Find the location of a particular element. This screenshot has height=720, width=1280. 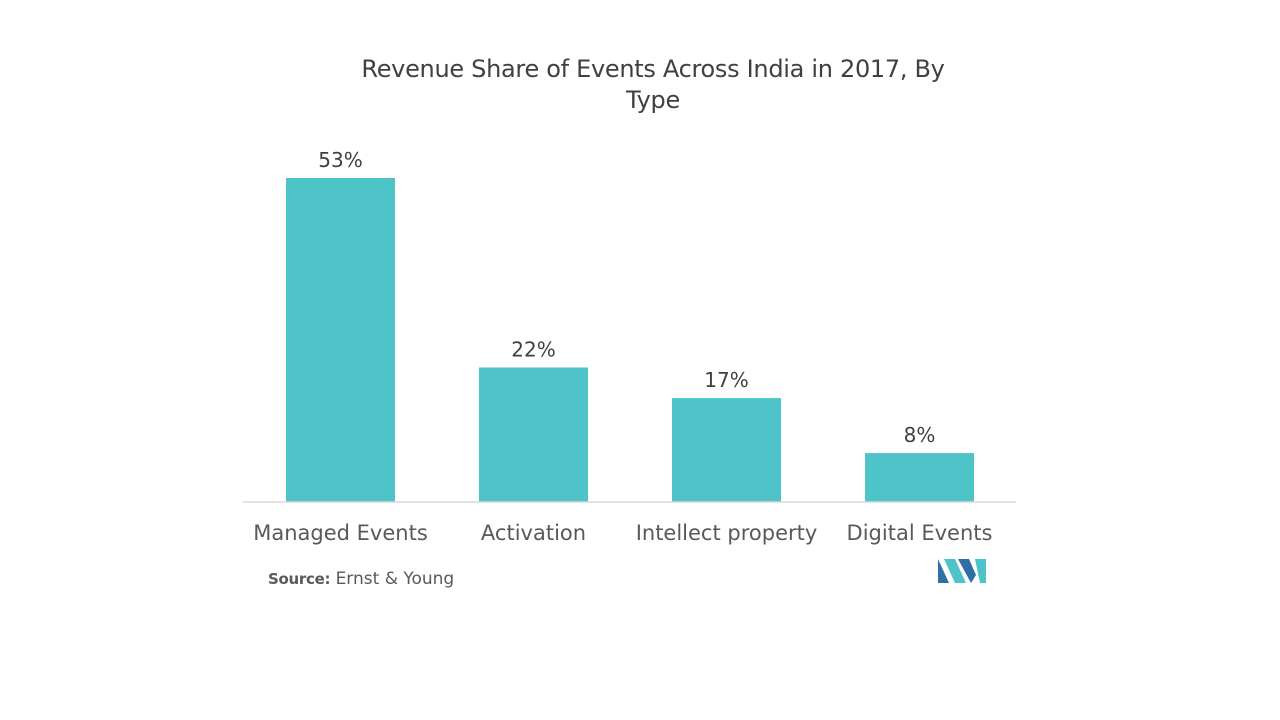

data-label: 17% is located at coordinates (726, 380).